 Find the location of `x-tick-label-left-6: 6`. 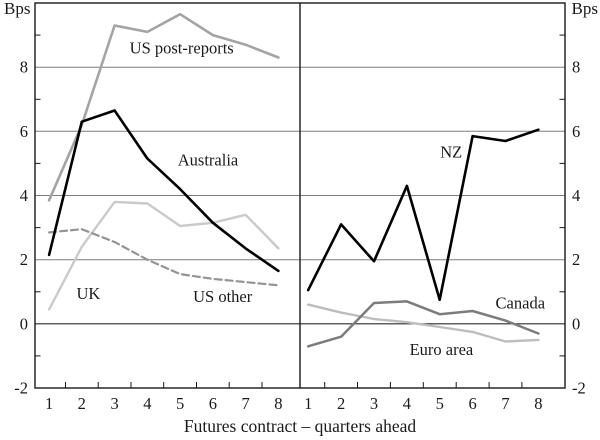

x-tick-label-left-6: 6 is located at coordinates (213, 403).